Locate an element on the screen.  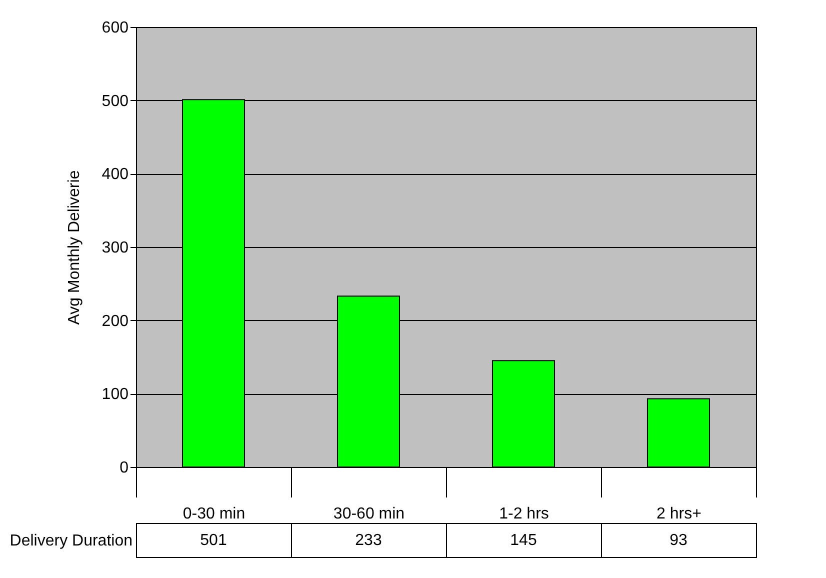
y-tick-label: 100 is located at coordinates (115, 395).